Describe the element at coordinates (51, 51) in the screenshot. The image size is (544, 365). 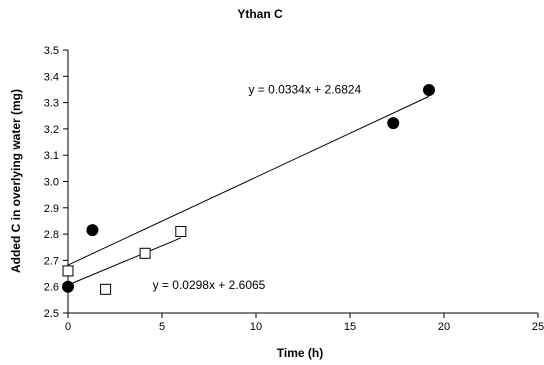
I see `y-tick-label: 3.5` at that location.